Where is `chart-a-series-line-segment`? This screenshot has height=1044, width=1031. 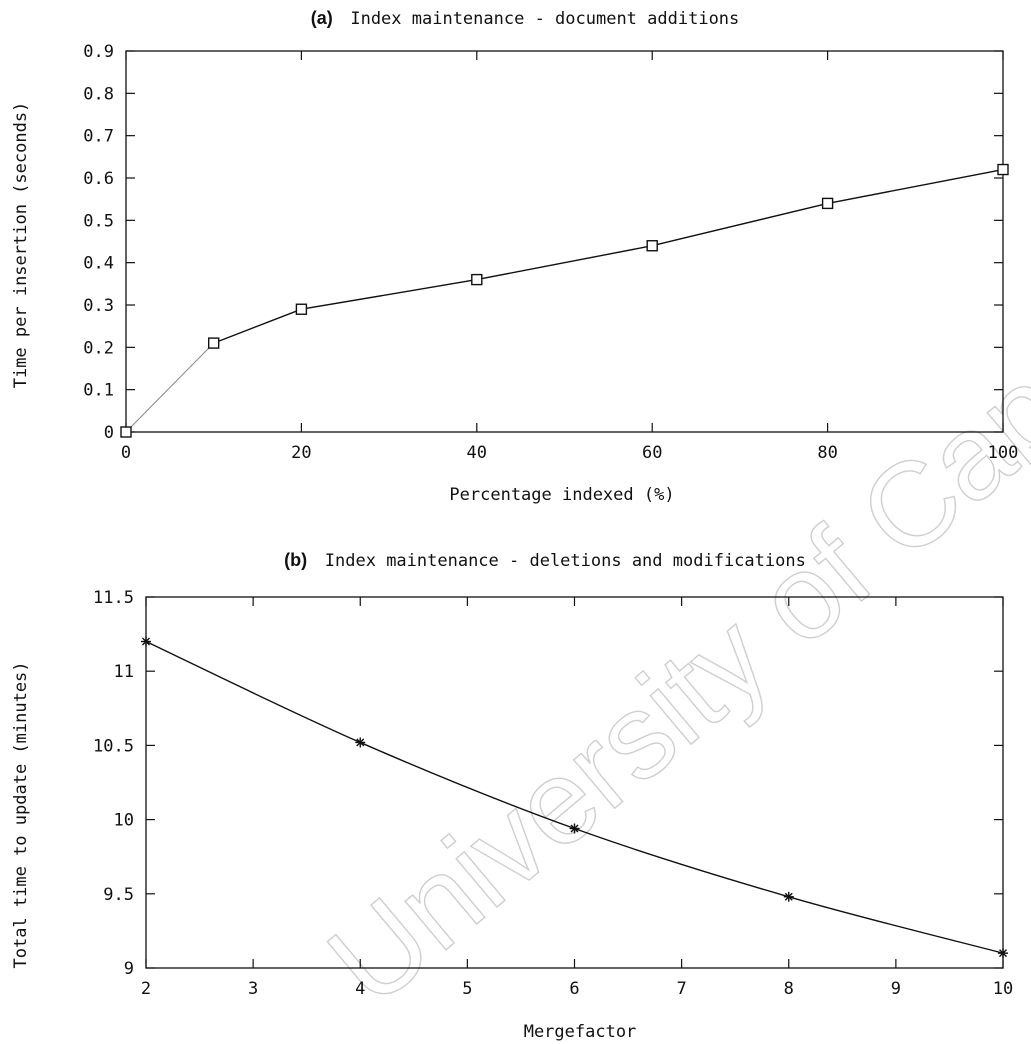 chart-a-series-line-segment is located at coordinates (170, 387).